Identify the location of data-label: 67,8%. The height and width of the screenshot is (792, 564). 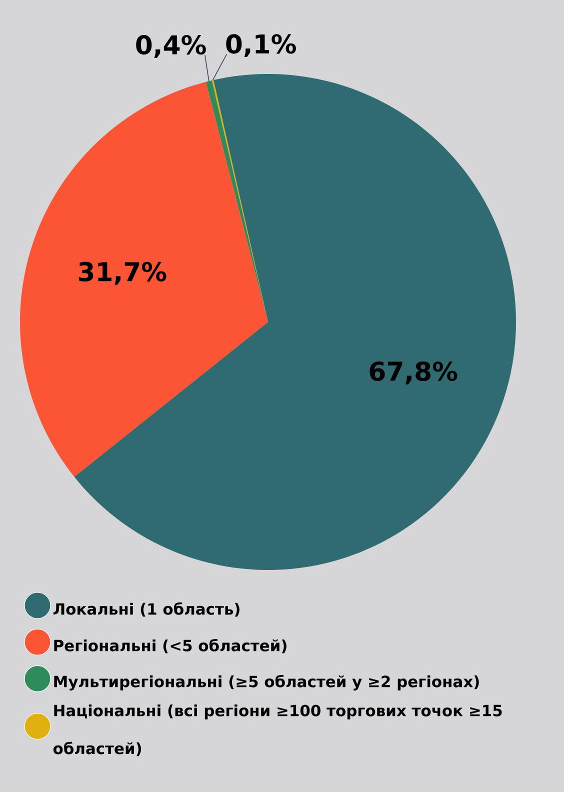
(414, 372).